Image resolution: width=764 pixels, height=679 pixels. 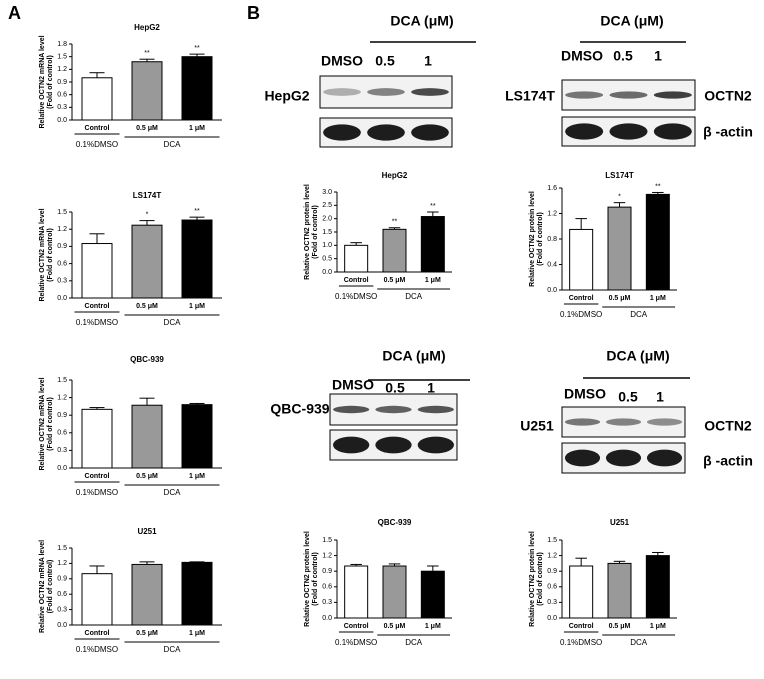 I want to click on chart-title: LS174T, so click(x=147, y=195).